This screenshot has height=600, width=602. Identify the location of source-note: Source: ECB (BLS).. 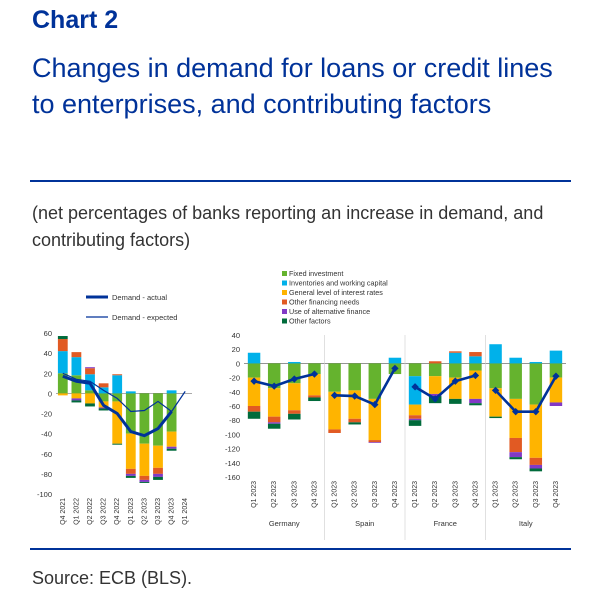
(112, 578).